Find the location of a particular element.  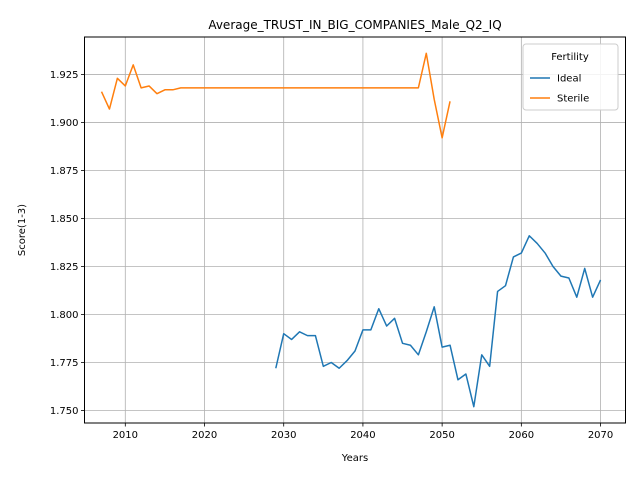

x-axis-label: Years is located at coordinates (354, 458).